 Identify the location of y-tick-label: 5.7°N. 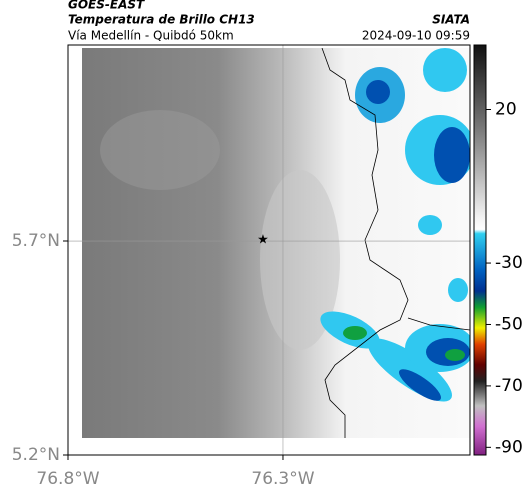
(36, 241).